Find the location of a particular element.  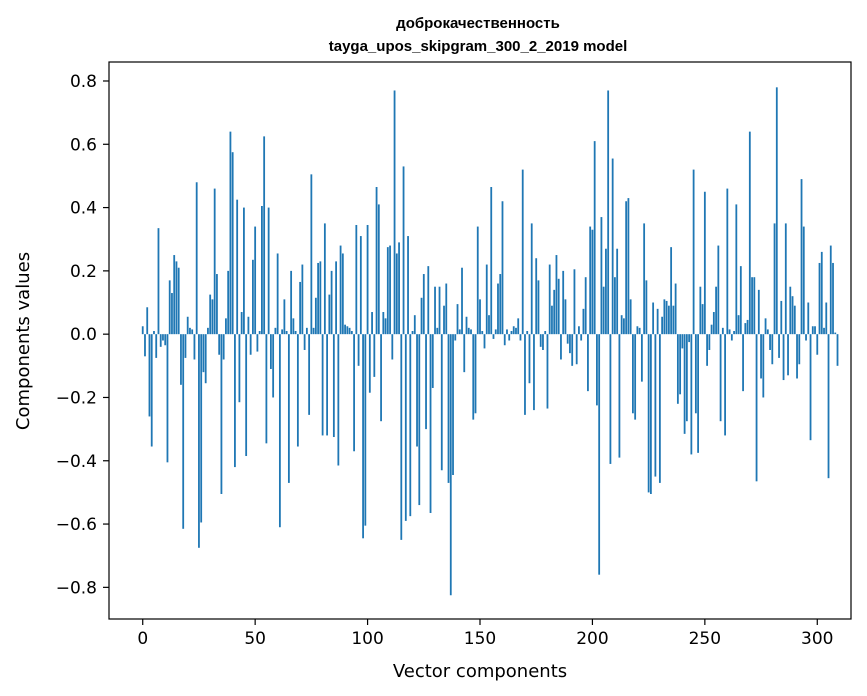

x-tick-label: 200 is located at coordinates (592, 639).